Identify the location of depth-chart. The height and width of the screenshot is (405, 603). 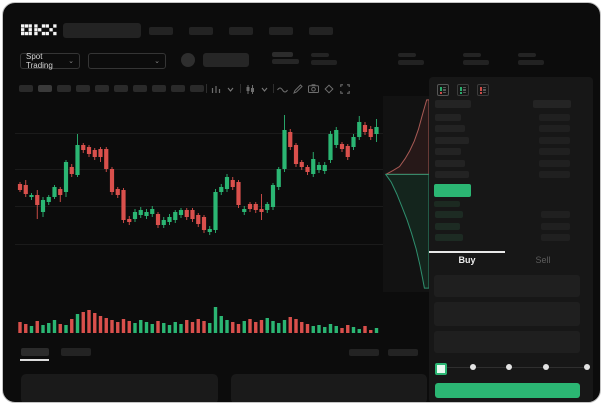
(406, 194).